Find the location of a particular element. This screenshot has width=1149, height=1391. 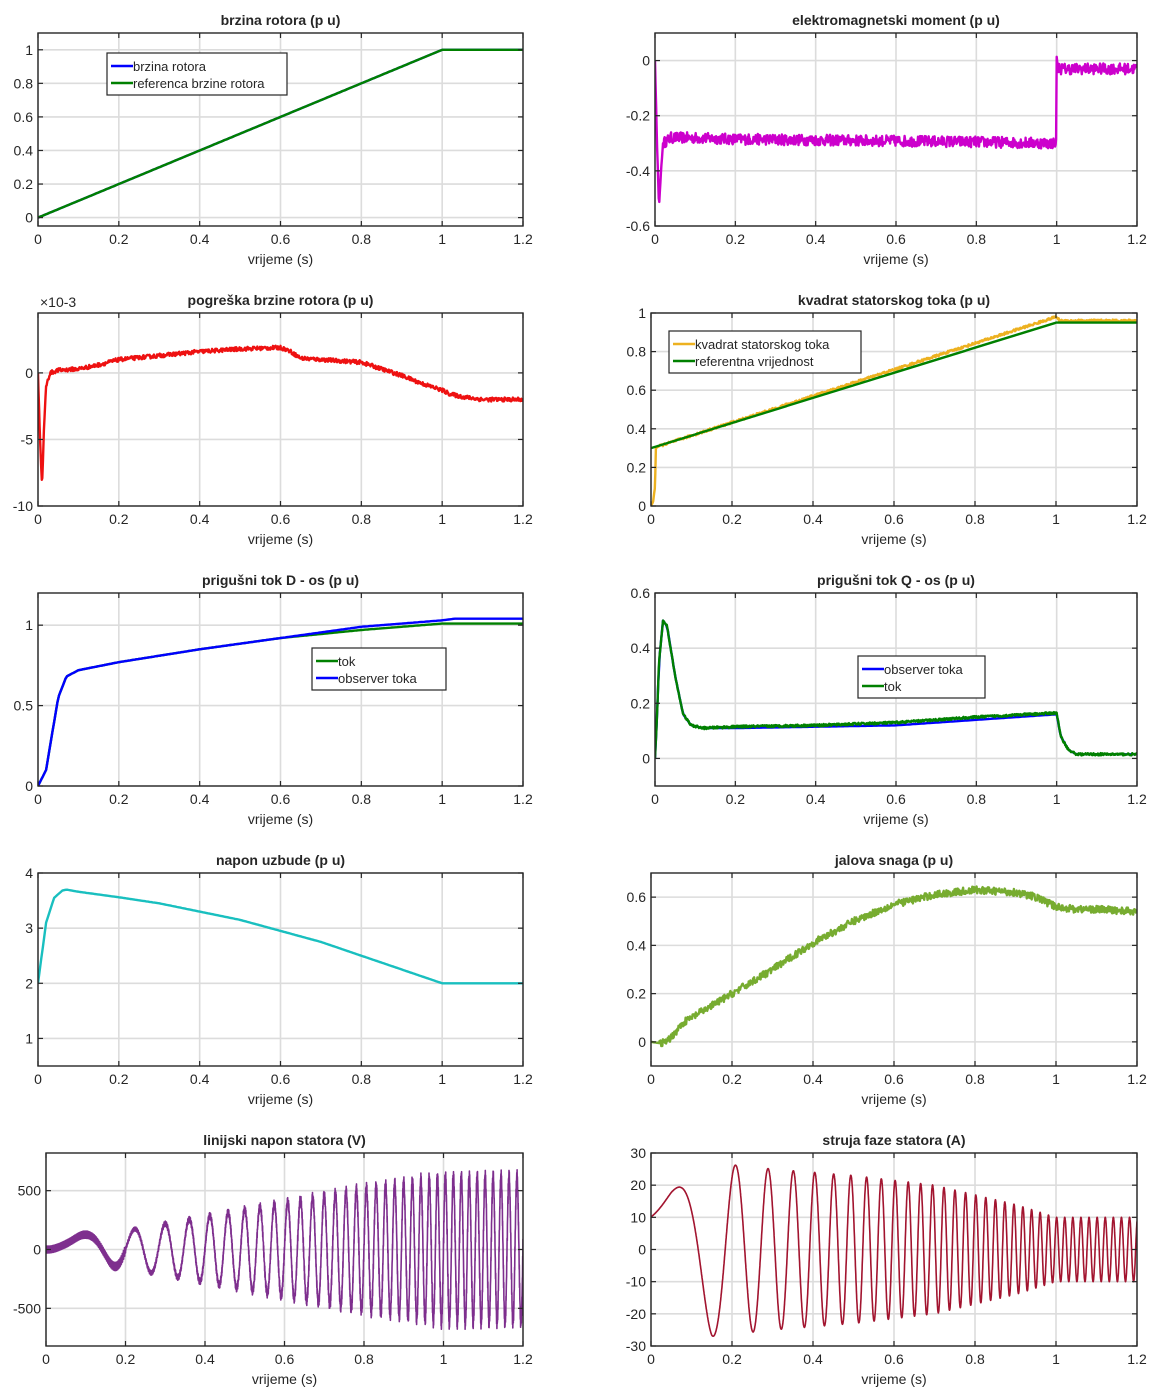

legend: observer toka tok is located at coordinates (921, 677).